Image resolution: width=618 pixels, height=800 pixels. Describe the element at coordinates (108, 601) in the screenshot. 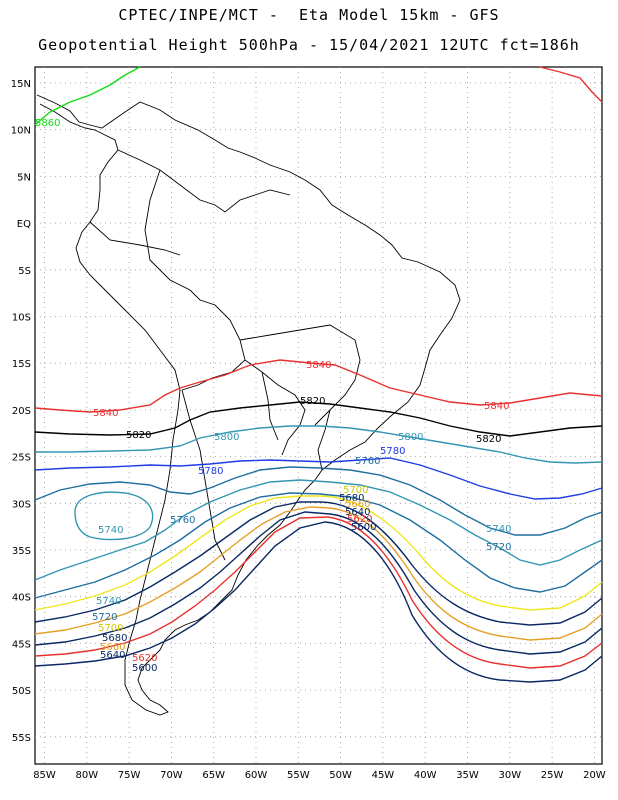

I see `label-5740-west: 5740` at that location.